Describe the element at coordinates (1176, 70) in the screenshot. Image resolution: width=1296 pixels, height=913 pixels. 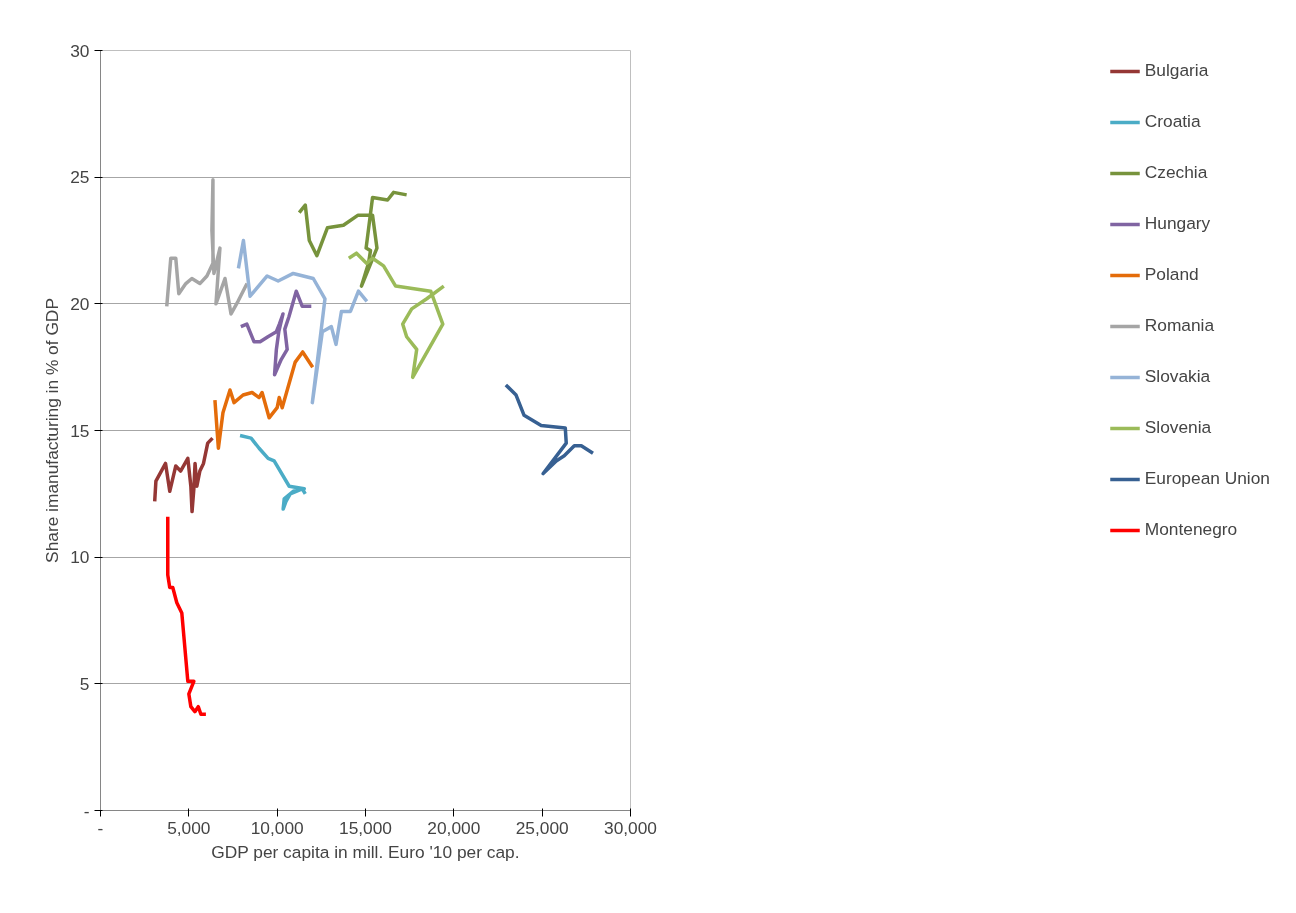
I see `legend-label: Bulgaria` at that location.